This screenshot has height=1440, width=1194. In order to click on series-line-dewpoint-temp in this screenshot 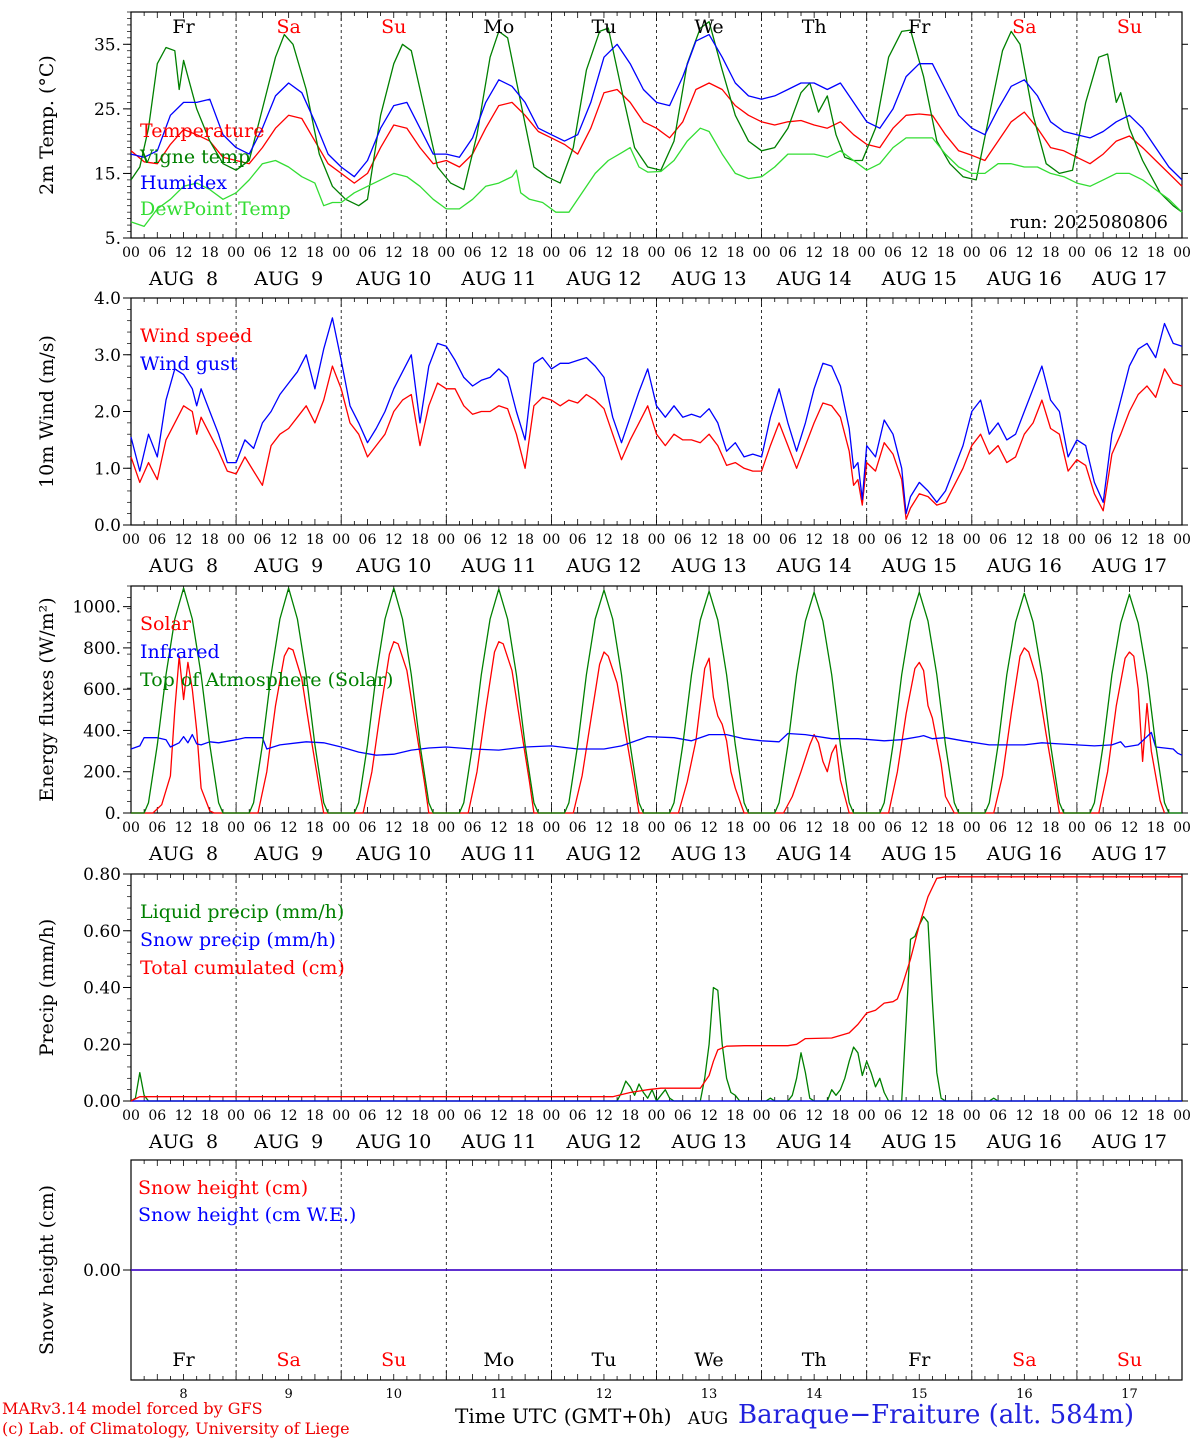, I will do `click(656, 177)`.